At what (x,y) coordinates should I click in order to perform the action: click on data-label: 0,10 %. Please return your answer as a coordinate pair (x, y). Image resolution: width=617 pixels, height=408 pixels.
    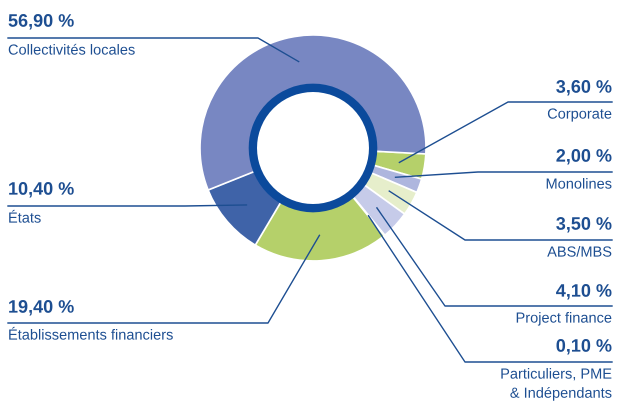
    Looking at the image, I should click on (584, 346).